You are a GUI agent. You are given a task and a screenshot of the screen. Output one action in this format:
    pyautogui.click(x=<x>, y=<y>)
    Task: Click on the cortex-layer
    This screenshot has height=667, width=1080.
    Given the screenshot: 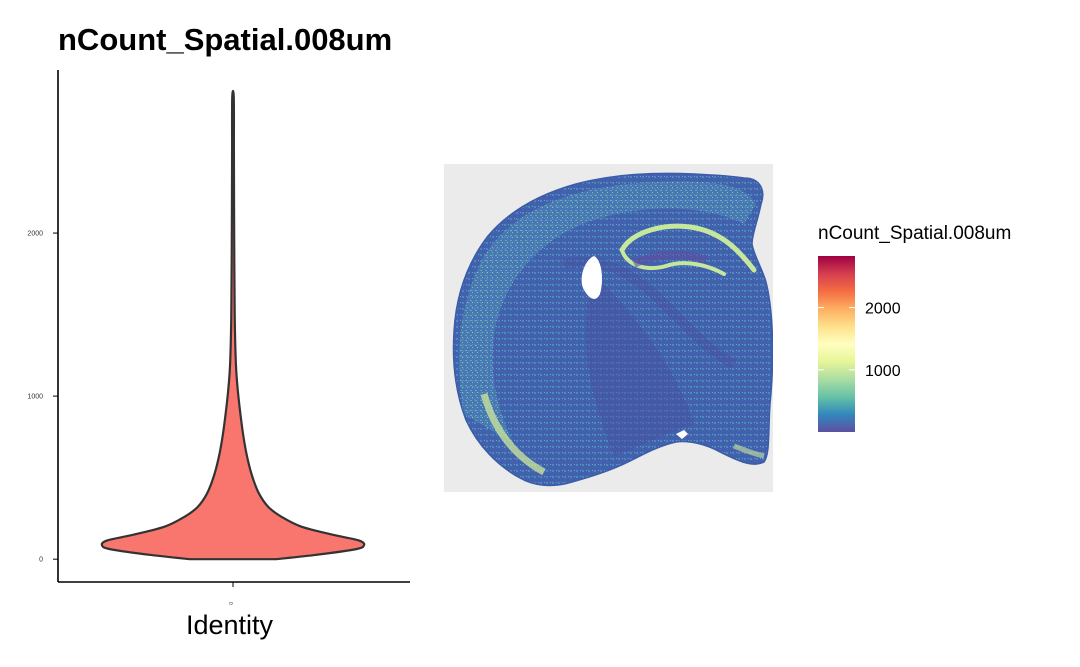 What is the action you would take?
    pyautogui.click(x=607, y=312)
    